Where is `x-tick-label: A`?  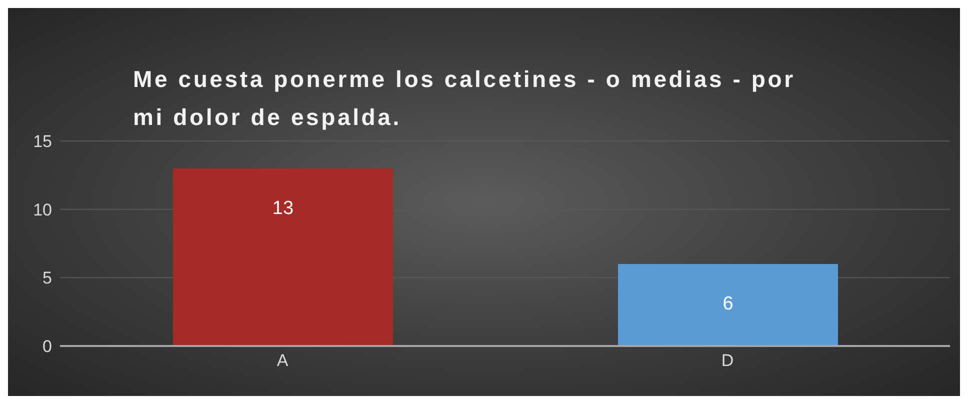
x-tick-label: A is located at coordinates (282, 360).